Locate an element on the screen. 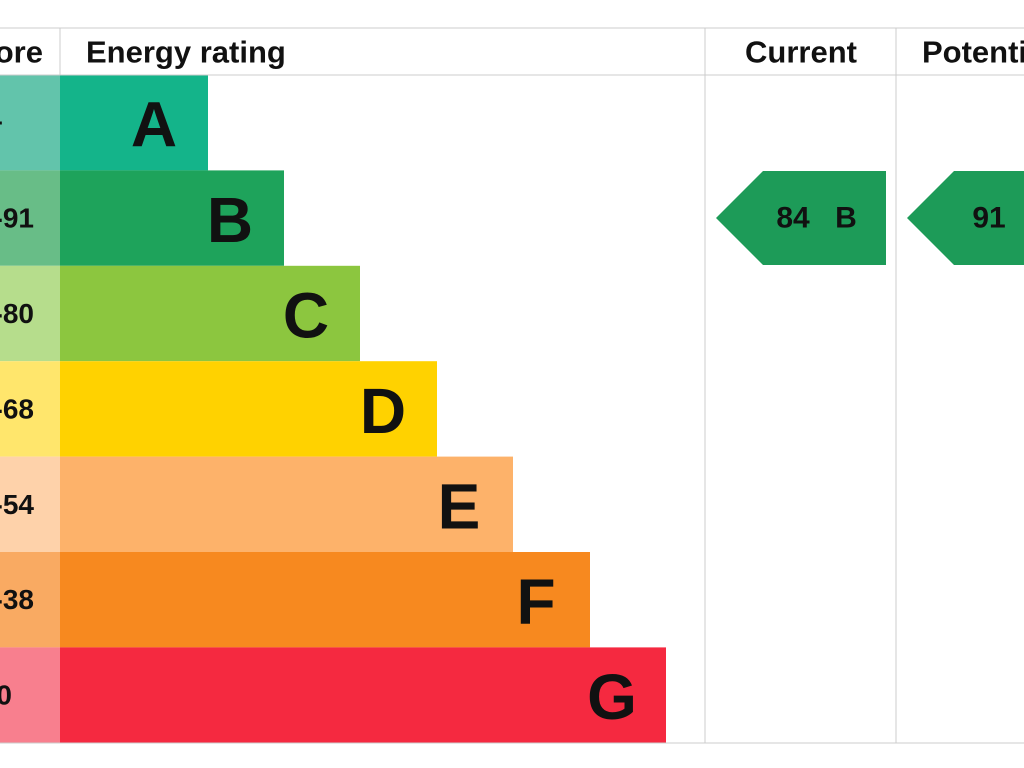  band-score: 55-68 is located at coordinates (17, 408).